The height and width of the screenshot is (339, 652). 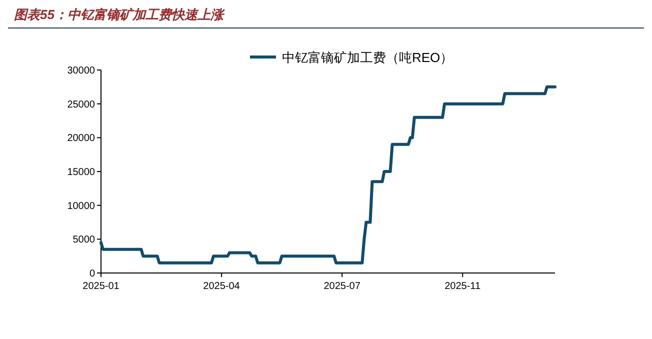 What do you see at coordinates (120, 14) in the screenshot?
I see `chart-title: 图表55：中钇富镝矿加工费快速上涨` at bounding box center [120, 14].